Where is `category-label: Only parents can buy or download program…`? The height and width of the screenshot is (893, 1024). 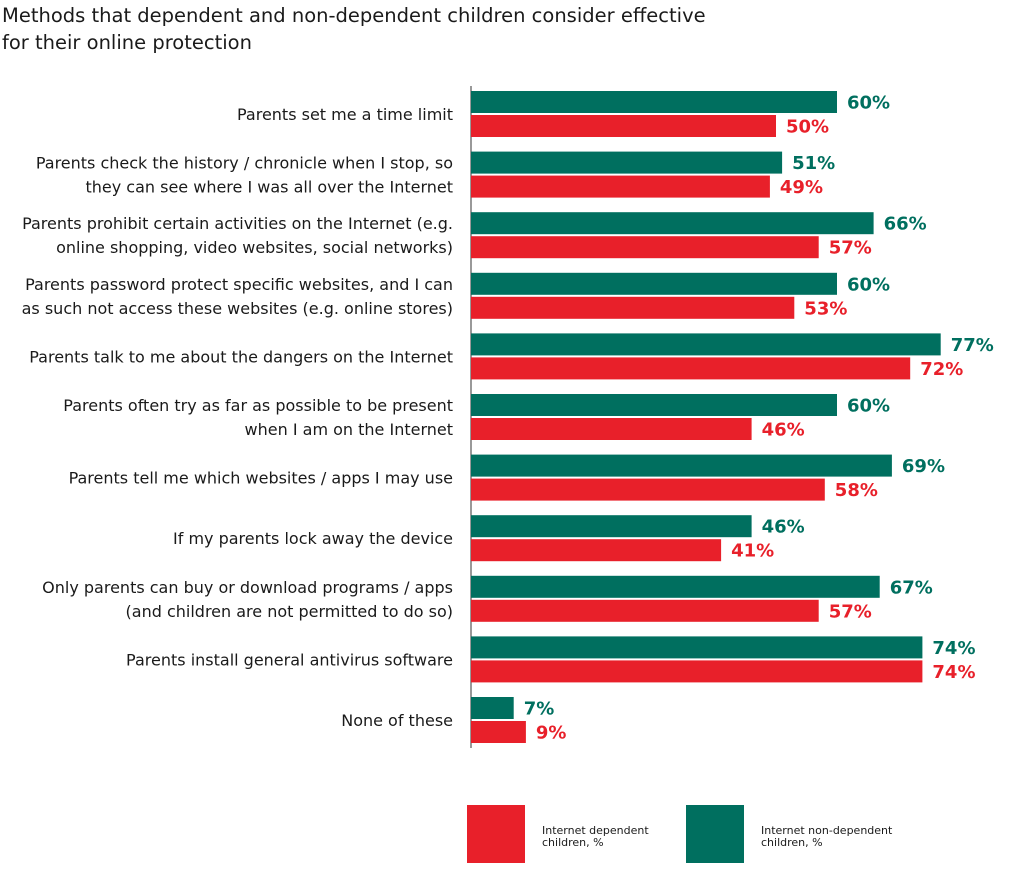 category-label: Only parents can buy or download program… is located at coordinates (247, 599).